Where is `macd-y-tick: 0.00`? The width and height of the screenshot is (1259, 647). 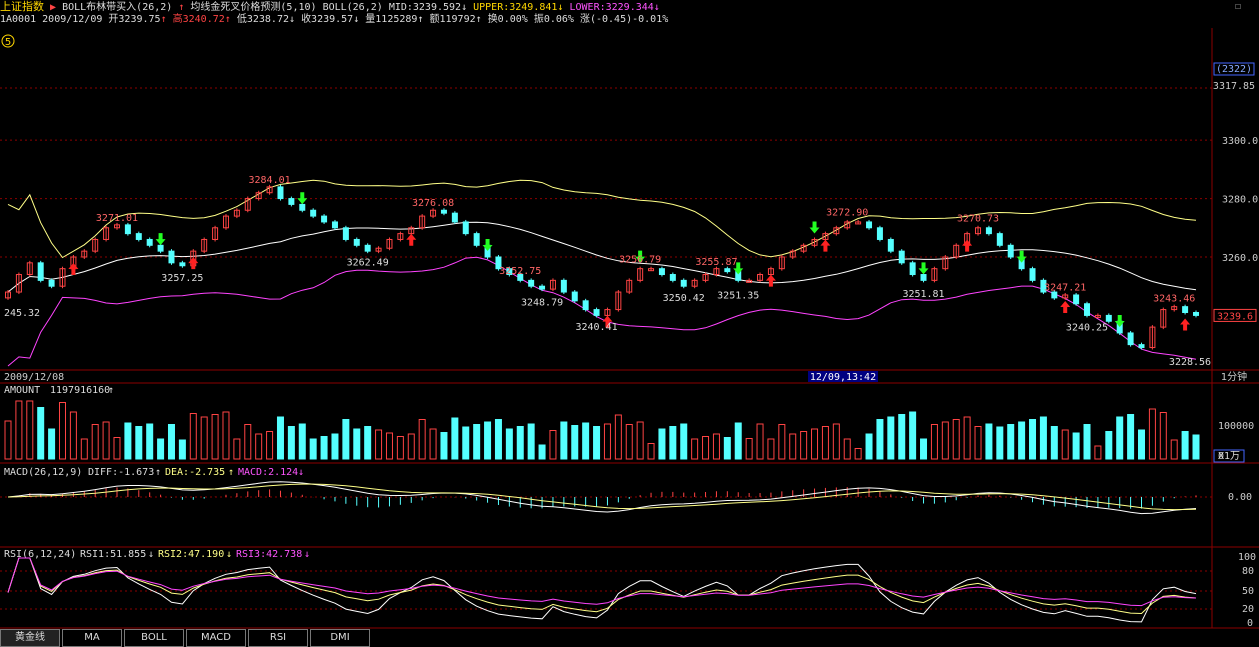
macd-y-tick: 0.00 is located at coordinates (1240, 497).